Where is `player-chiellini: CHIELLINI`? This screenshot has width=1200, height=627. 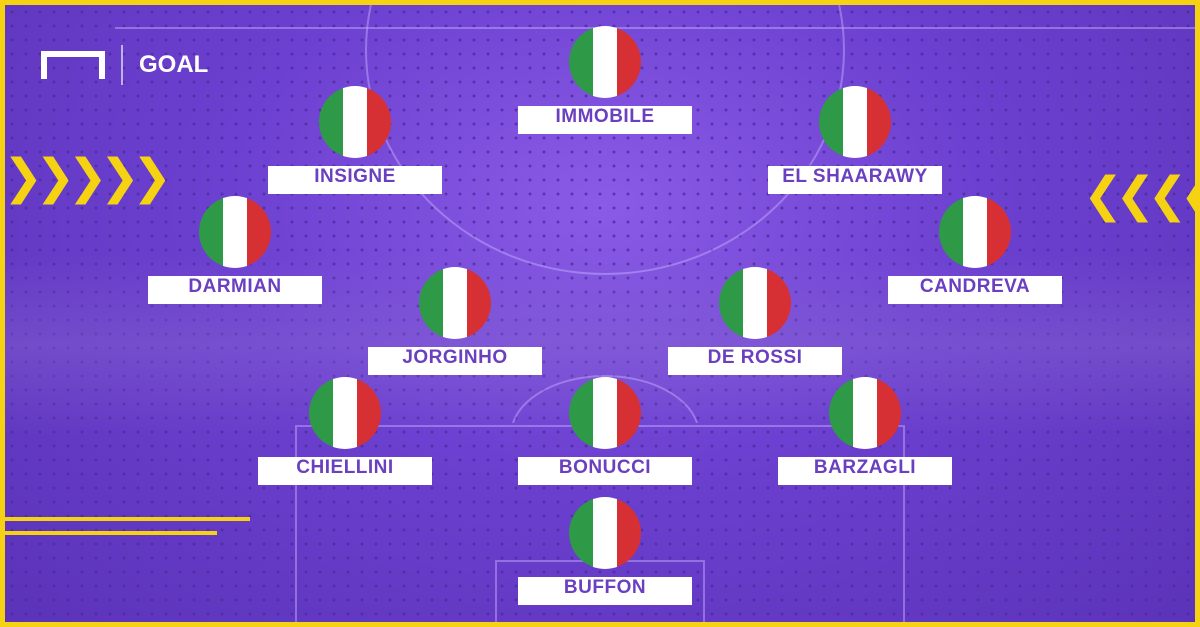 player-chiellini: CHIELLINI is located at coordinates (345, 431).